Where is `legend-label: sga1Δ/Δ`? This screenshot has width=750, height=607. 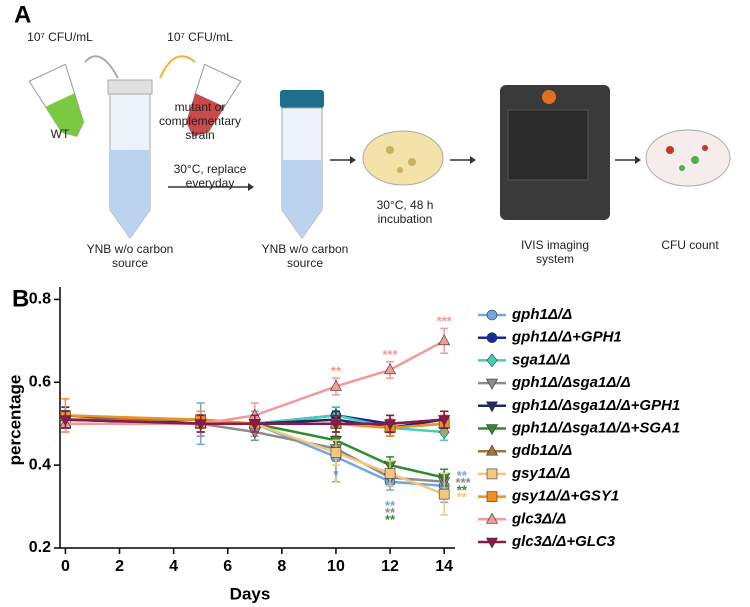 legend-label: sga1Δ/Δ is located at coordinates (541, 359).